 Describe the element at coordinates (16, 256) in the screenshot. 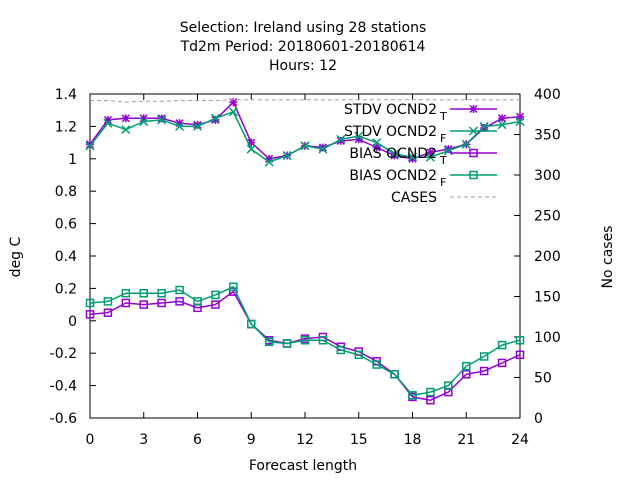

I see `y-axis-label: deg C` at that location.